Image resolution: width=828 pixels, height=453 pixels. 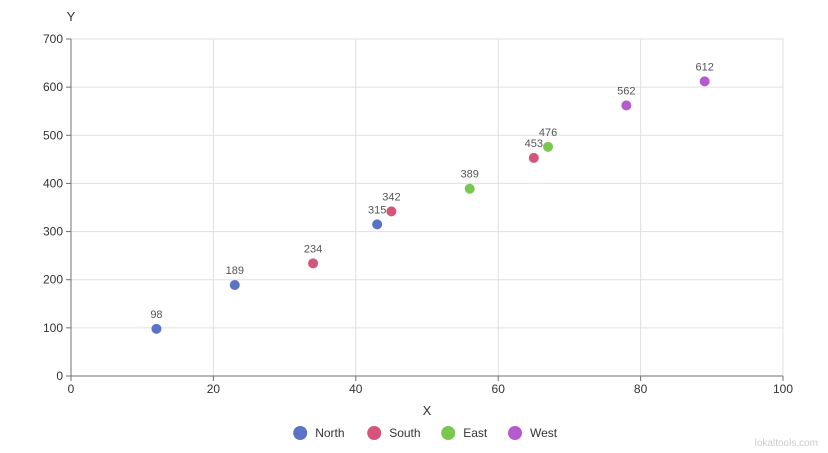 I want to click on data-label: 612, so click(x=705, y=67).